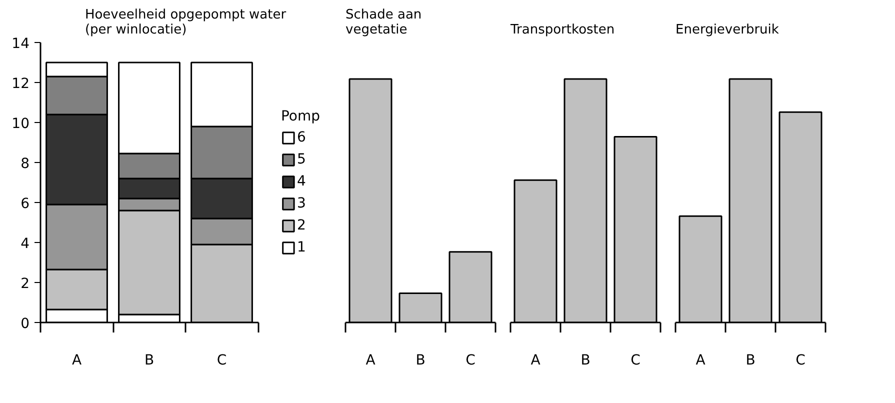 The image size is (895, 403). I want to click on chart-title: Schade aan vegetatie, so click(384, 23).